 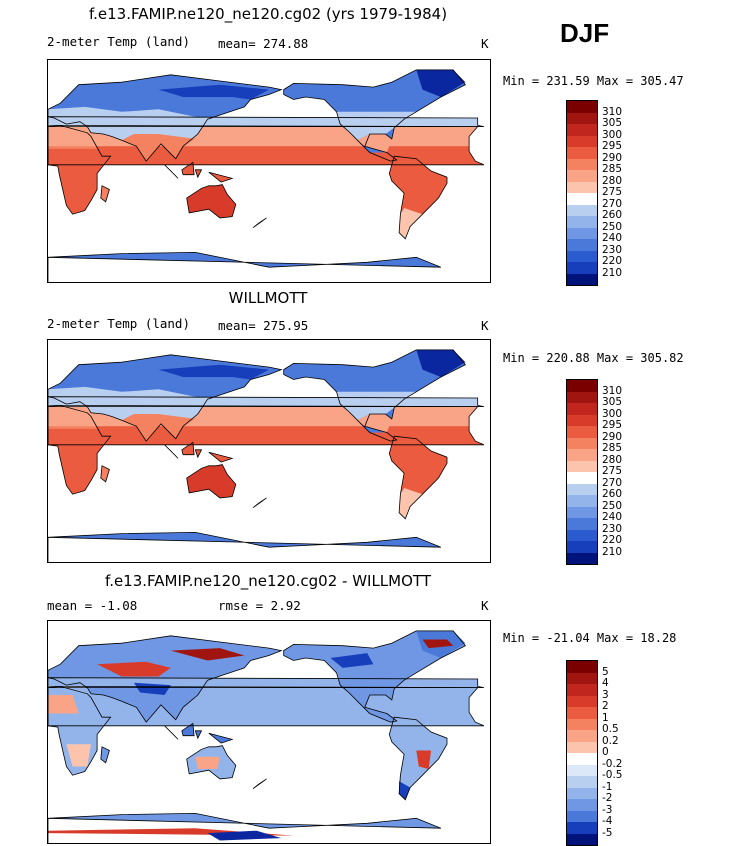 What do you see at coordinates (605, 694) in the screenshot?
I see `colorbar-label: 3` at bounding box center [605, 694].